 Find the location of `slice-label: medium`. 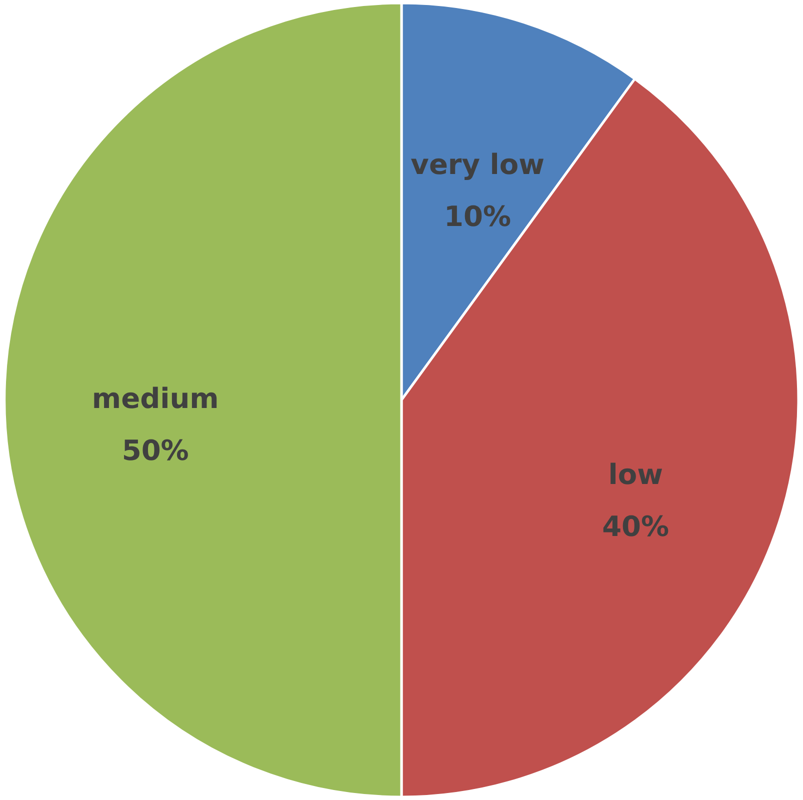

slice-label: medium is located at coordinates (155, 398).